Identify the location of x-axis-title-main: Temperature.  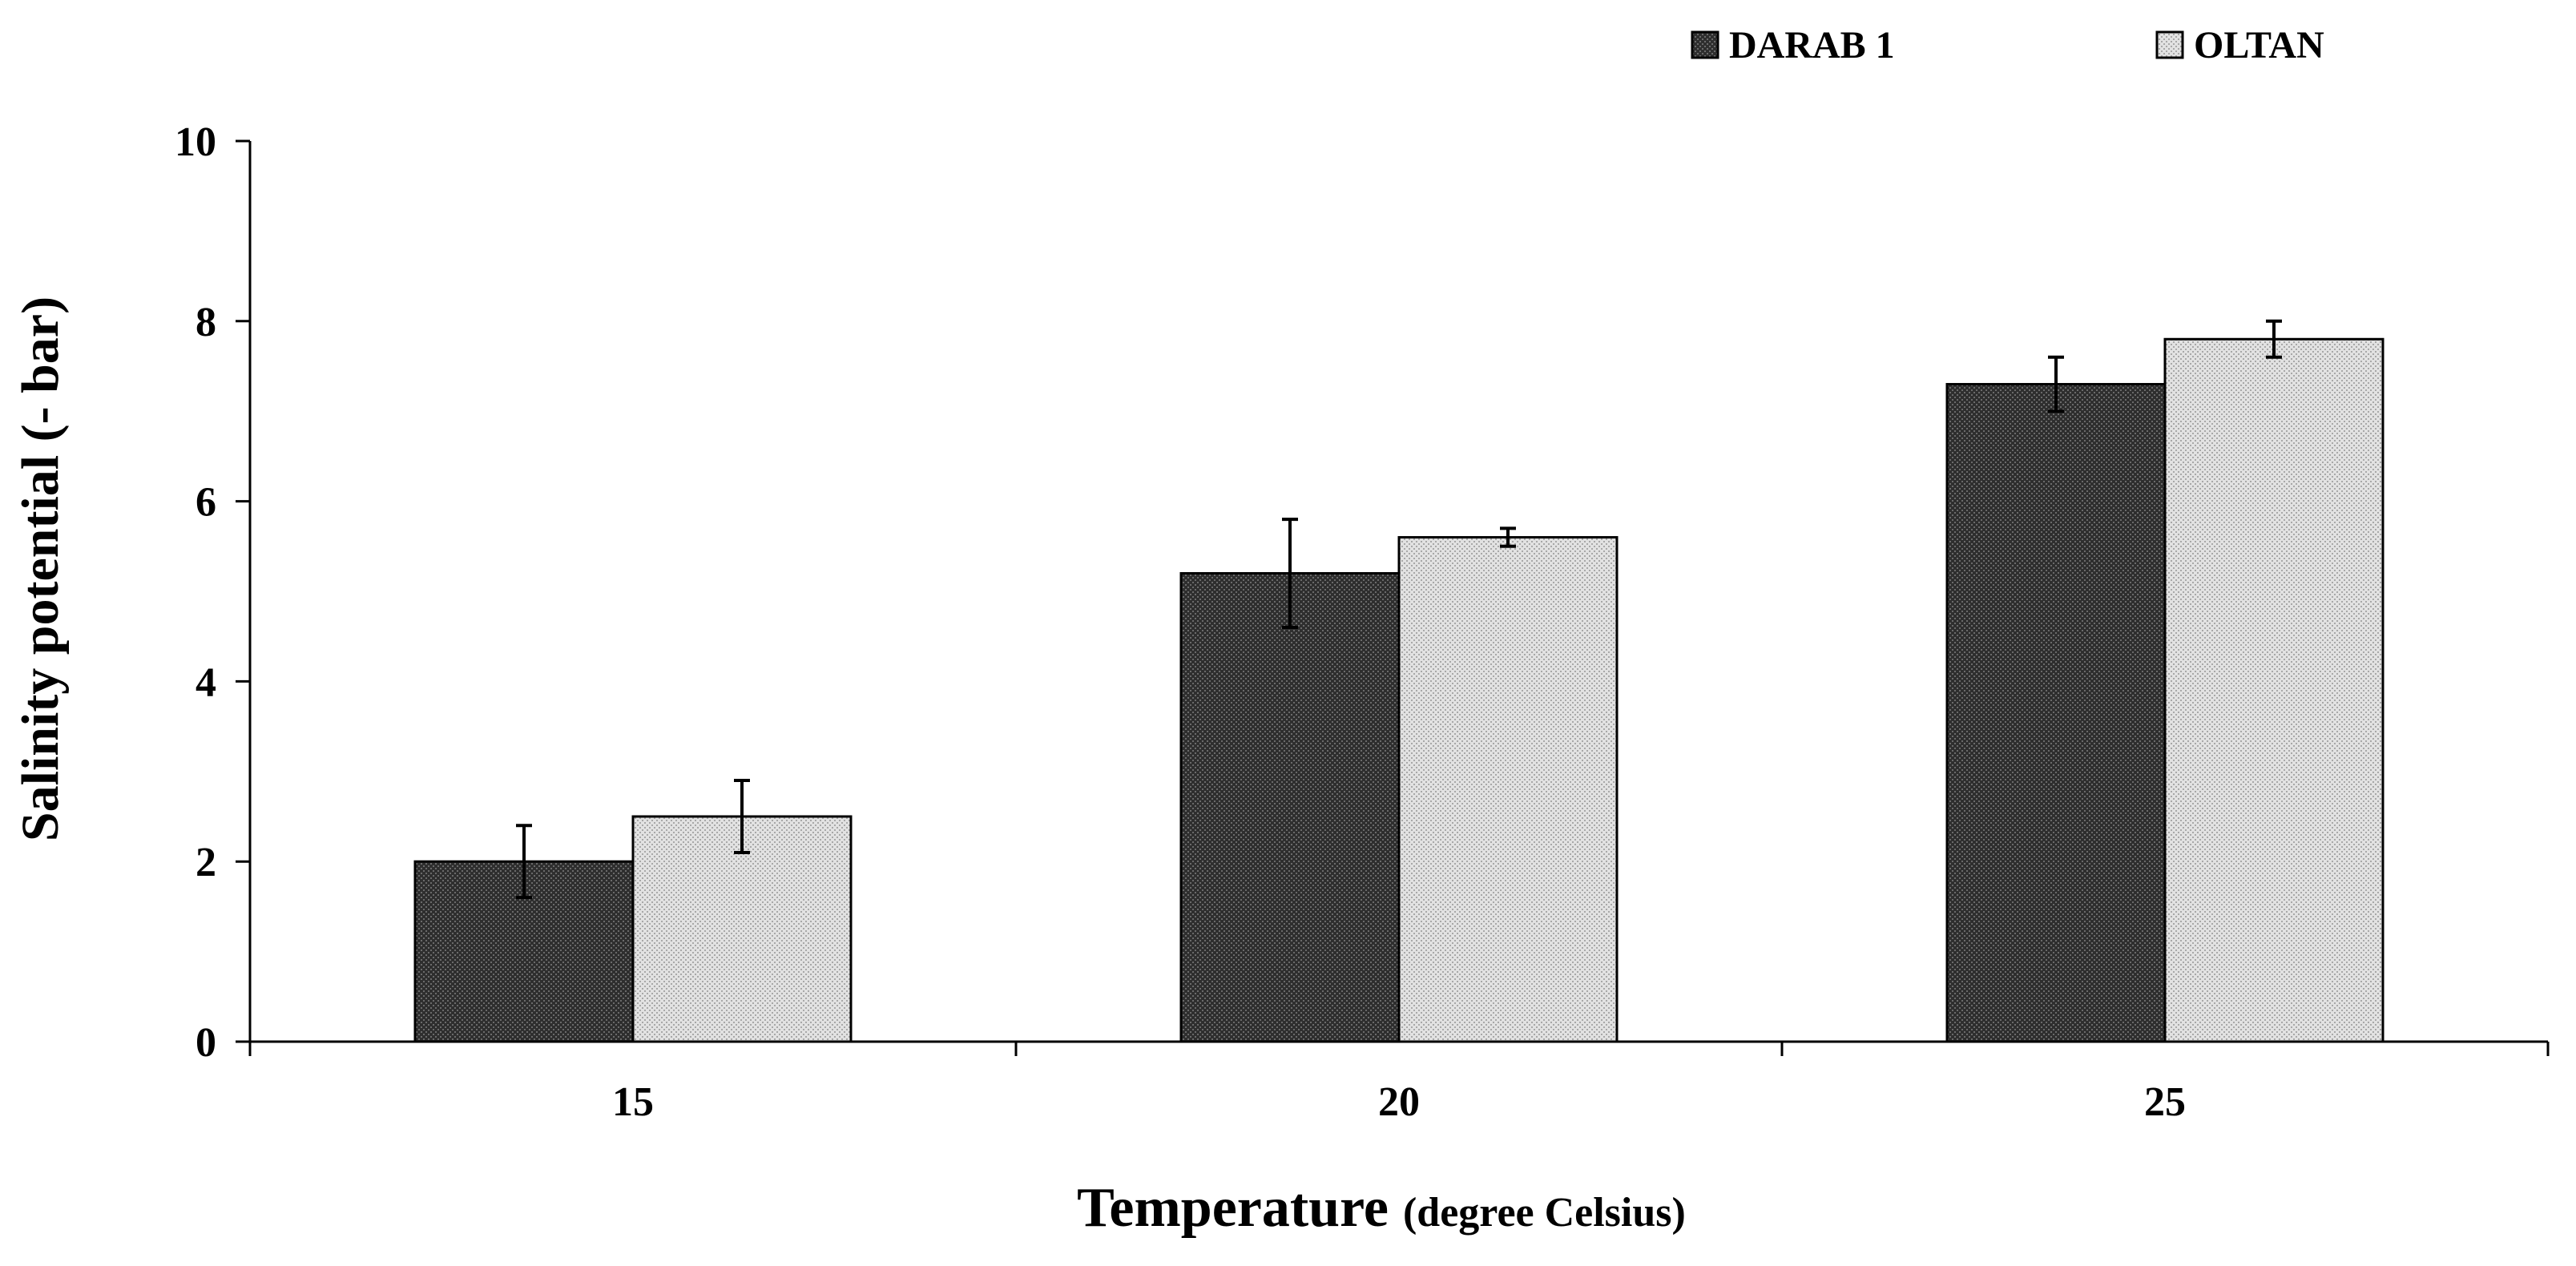
(1233, 1208).